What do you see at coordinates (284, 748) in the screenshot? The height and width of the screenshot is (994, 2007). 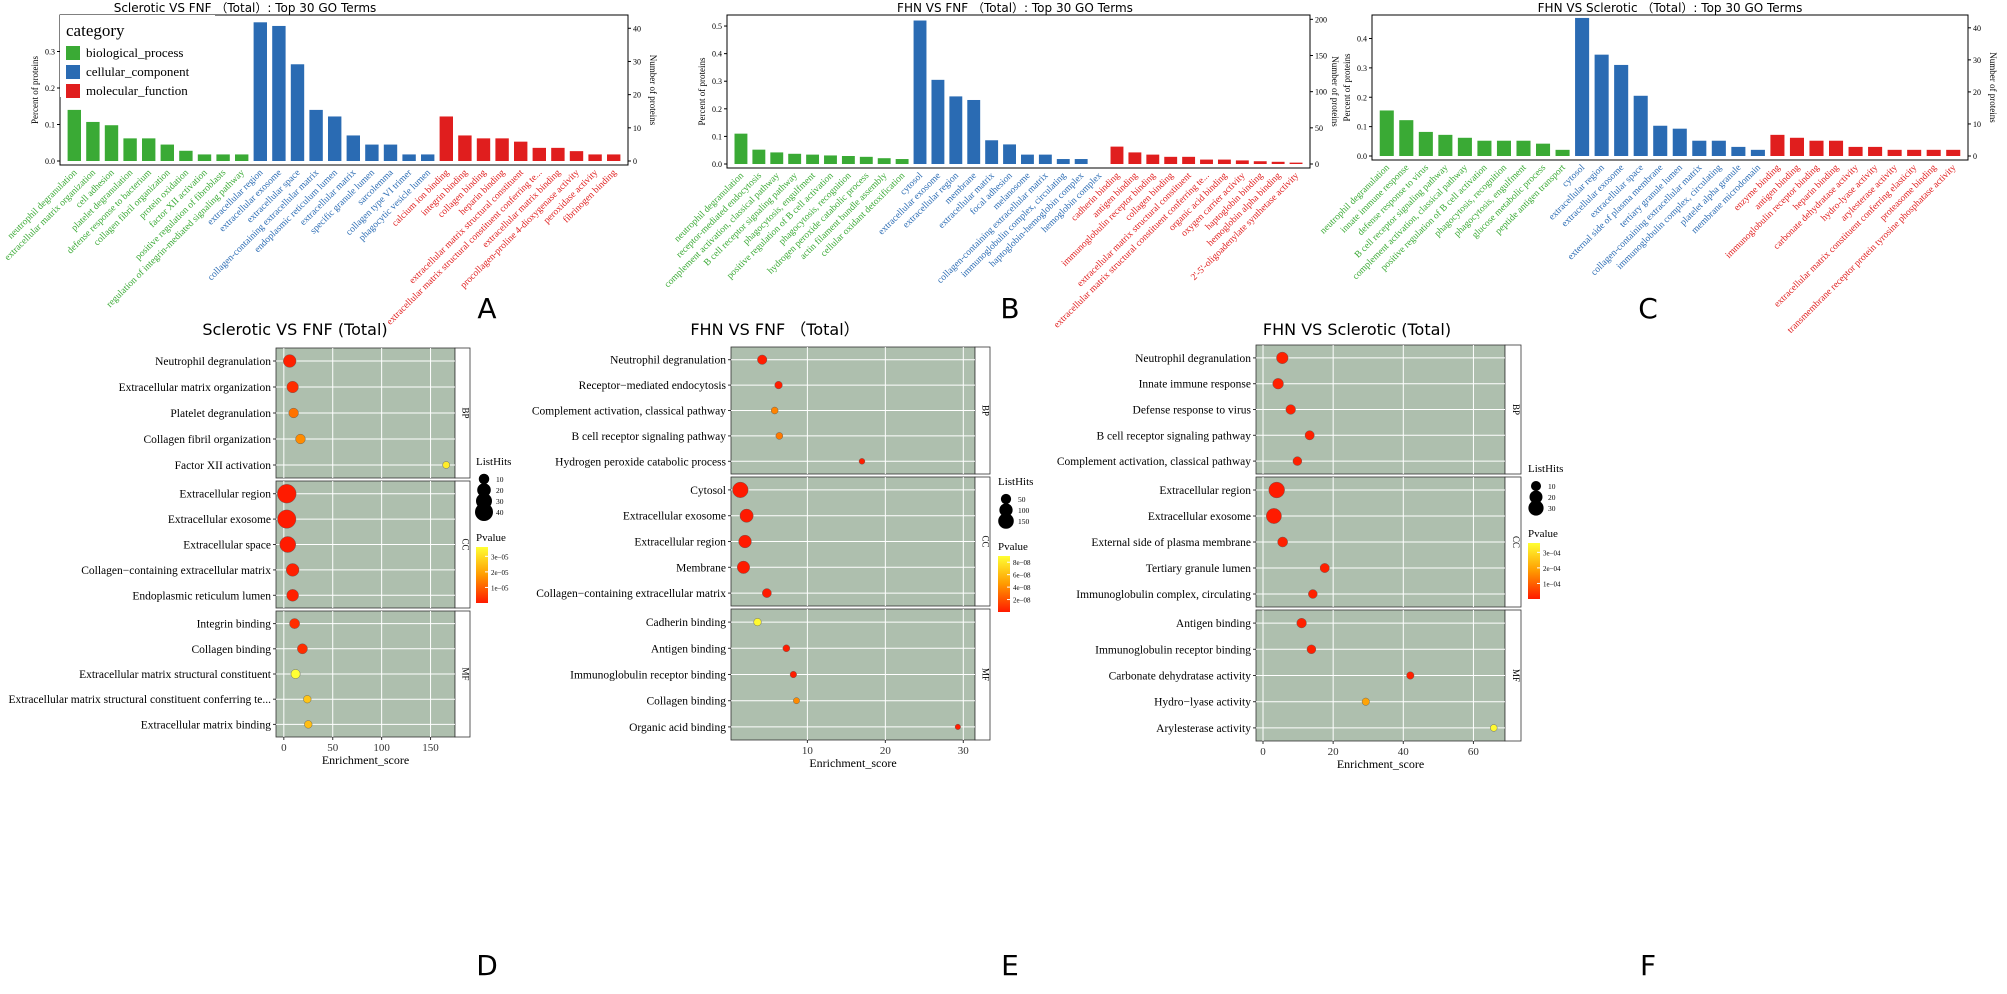 I see `x-tick-label: 0` at bounding box center [284, 748].